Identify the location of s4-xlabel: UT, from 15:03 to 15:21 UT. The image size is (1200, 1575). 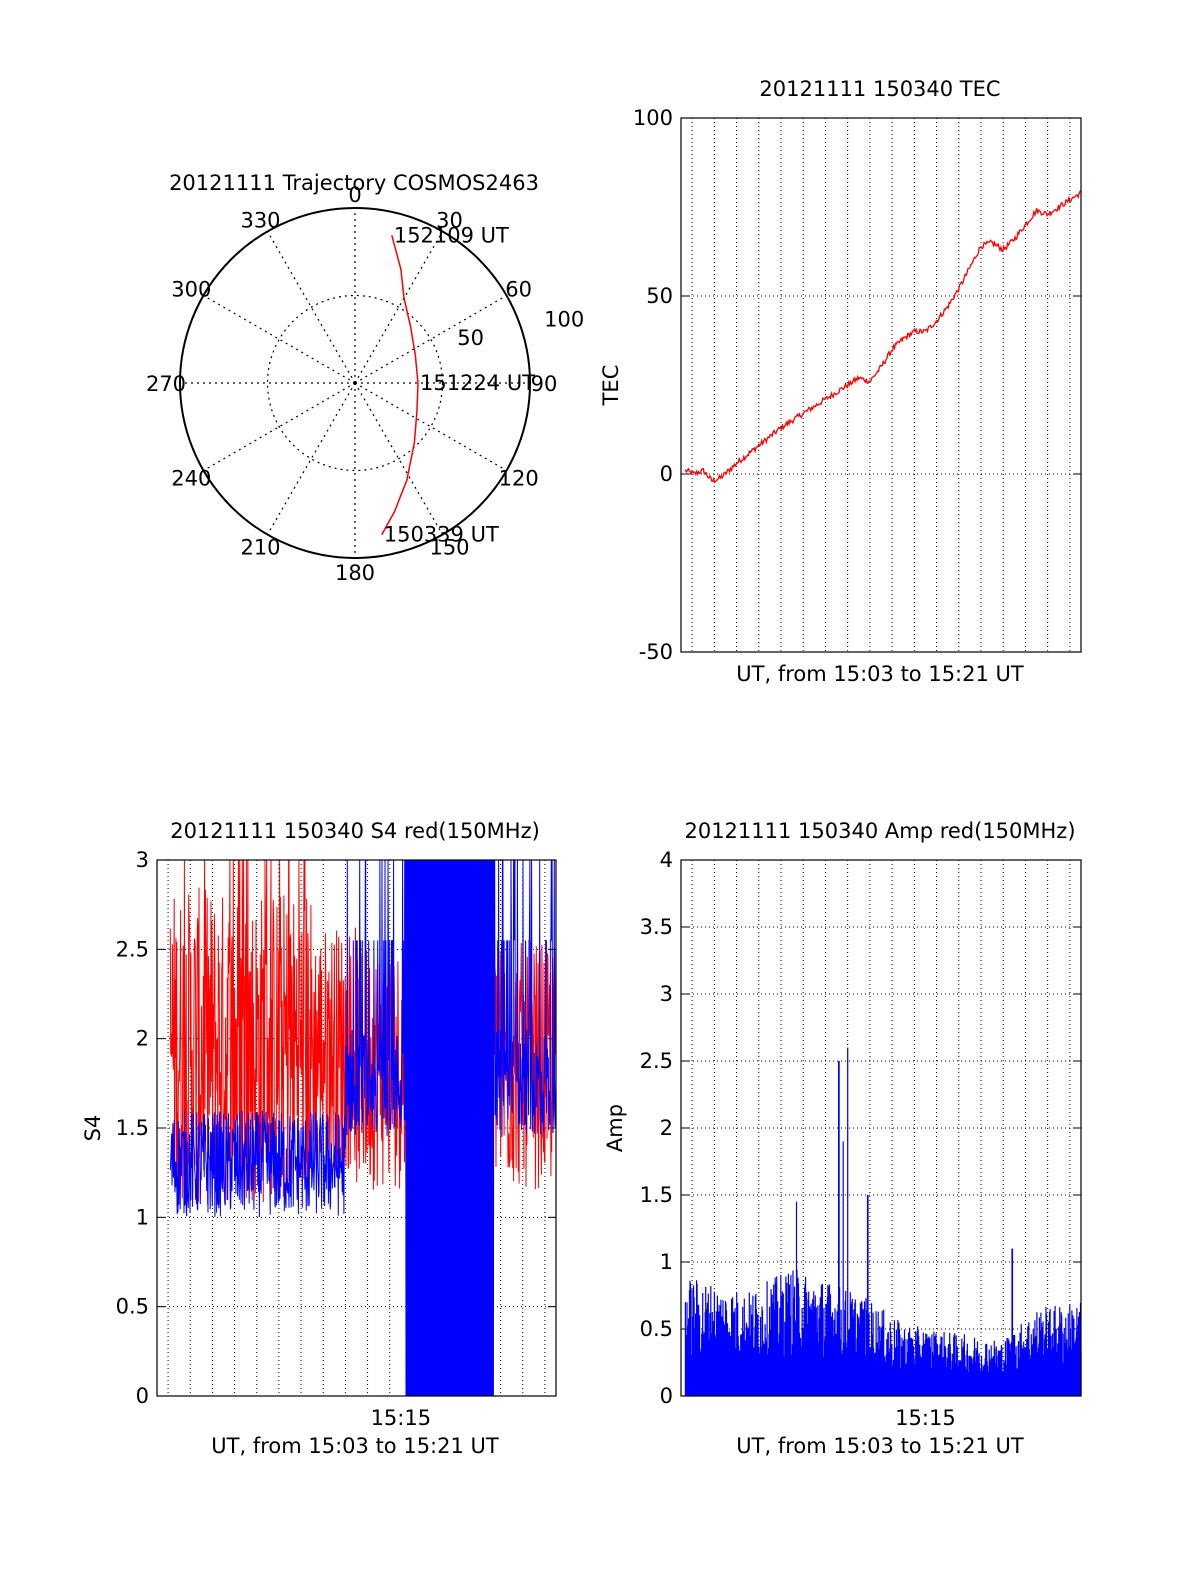
(355, 1446).